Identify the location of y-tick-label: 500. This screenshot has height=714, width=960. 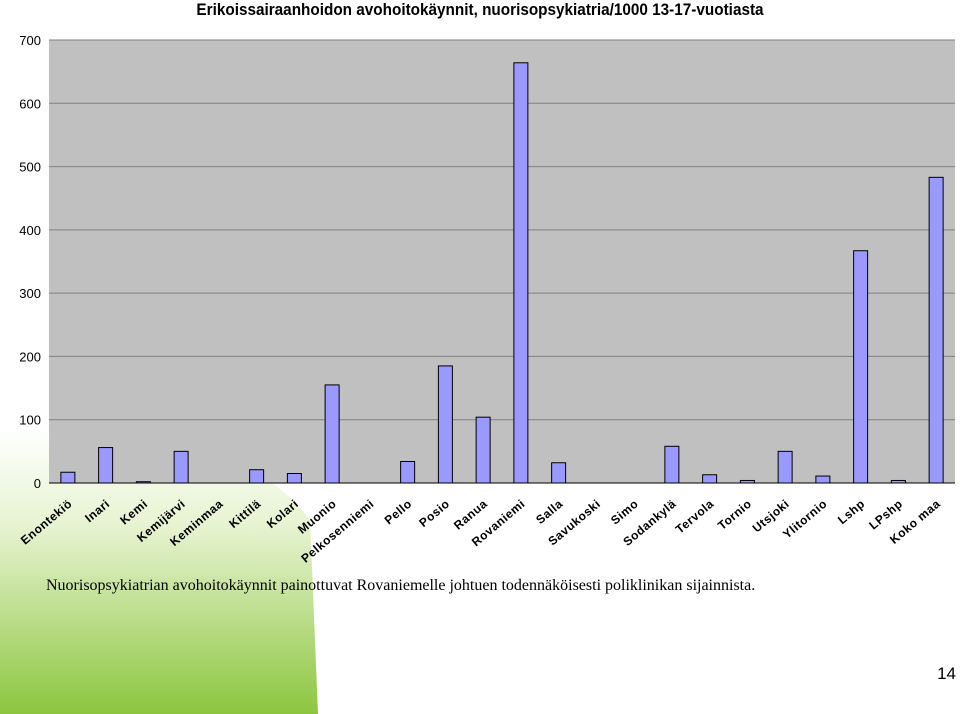
(30, 167).